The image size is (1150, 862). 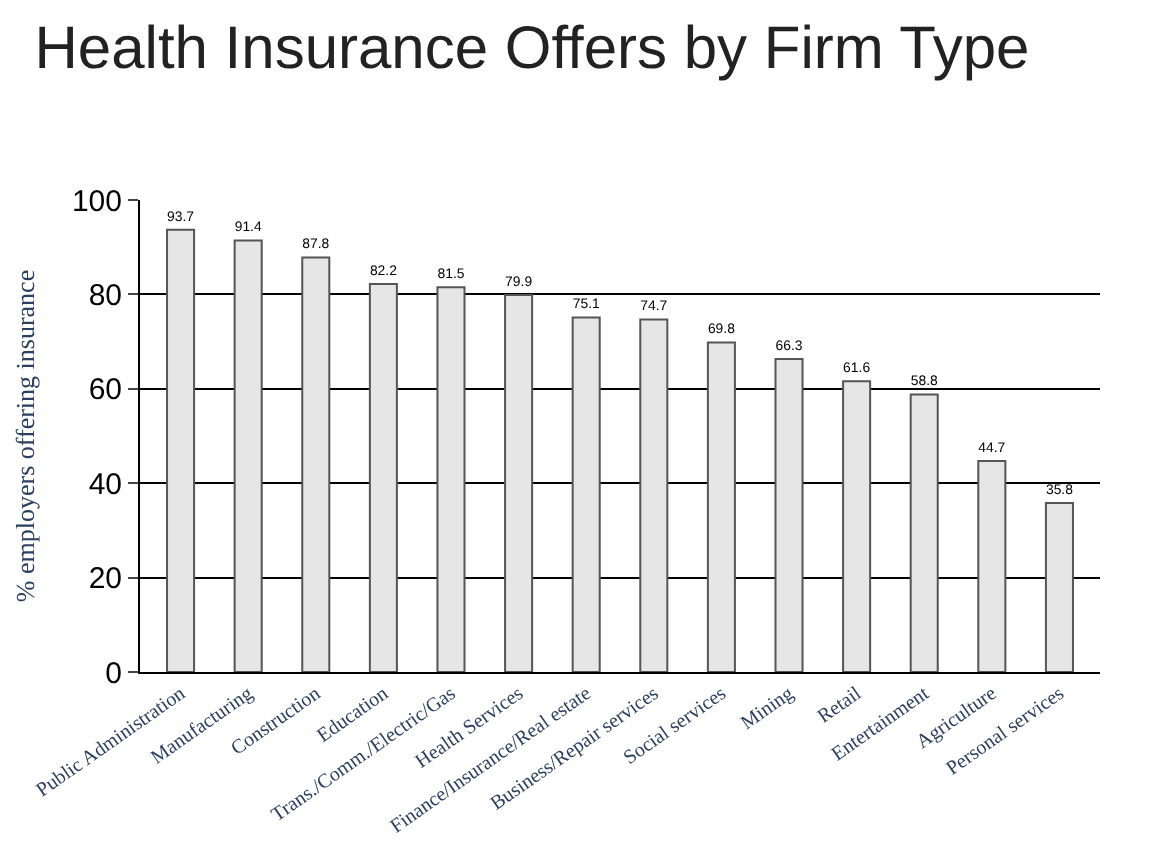 What do you see at coordinates (105, 295) in the screenshot?
I see `y-tick-label: 80` at bounding box center [105, 295].